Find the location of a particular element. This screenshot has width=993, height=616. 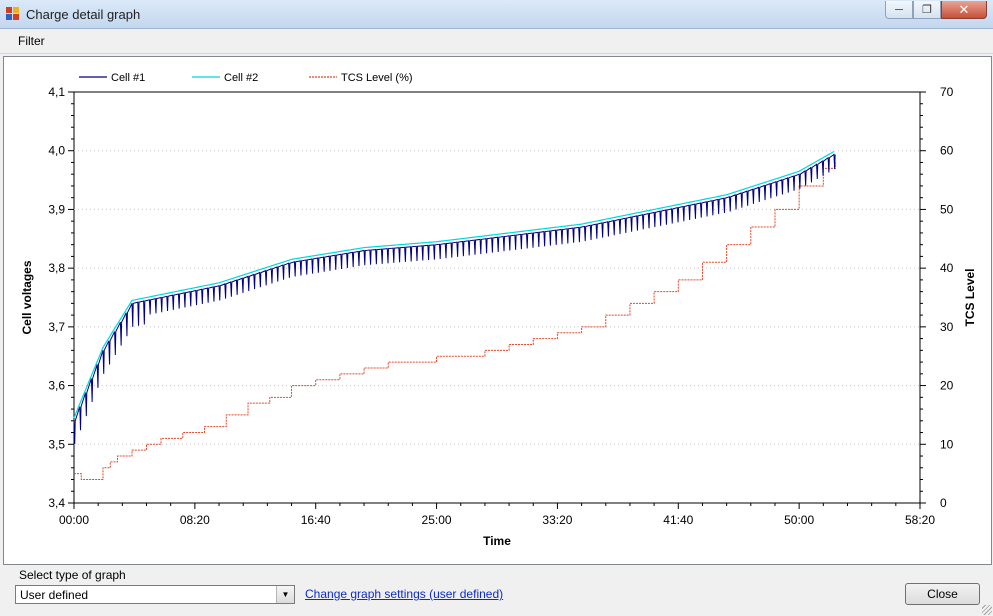

app-icon is located at coordinates (13, 14).